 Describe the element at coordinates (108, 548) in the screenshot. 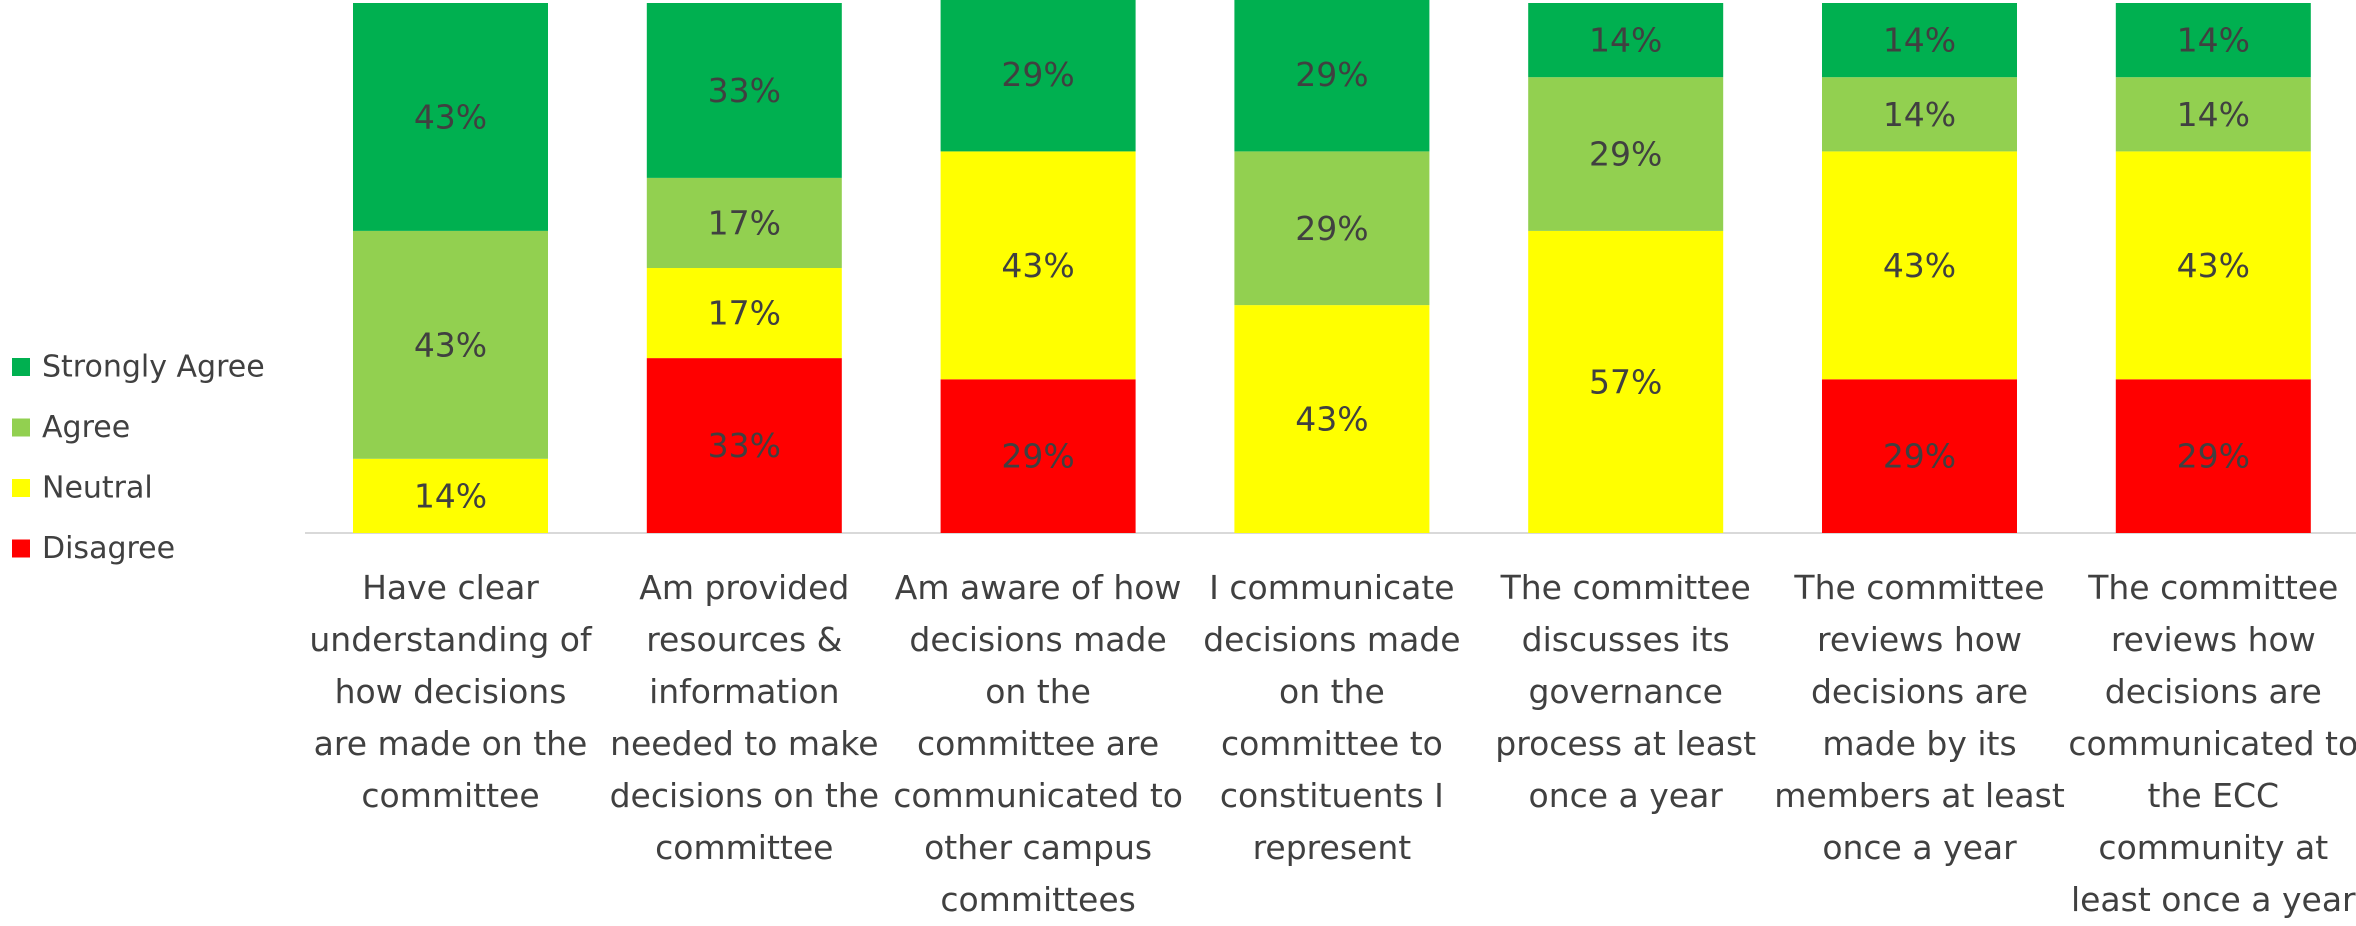

I see `legend-label: Disagree` at that location.